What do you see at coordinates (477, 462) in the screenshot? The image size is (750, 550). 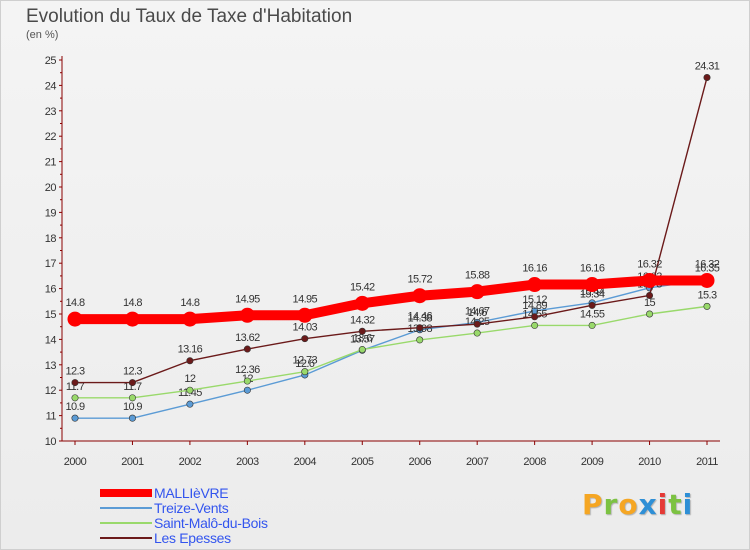 I see `x-tick-label: 2007` at bounding box center [477, 462].